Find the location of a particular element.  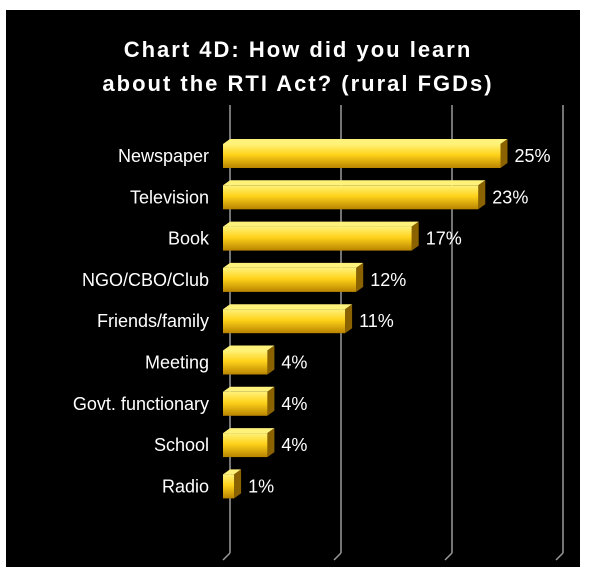

bar-radio is located at coordinates (232, 484).